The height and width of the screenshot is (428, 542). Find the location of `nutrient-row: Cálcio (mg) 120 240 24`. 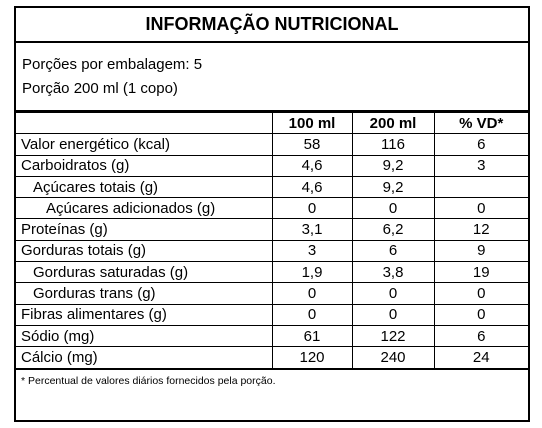

nutrient-row: Cálcio (mg) 120 240 24 is located at coordinates (272, 357).